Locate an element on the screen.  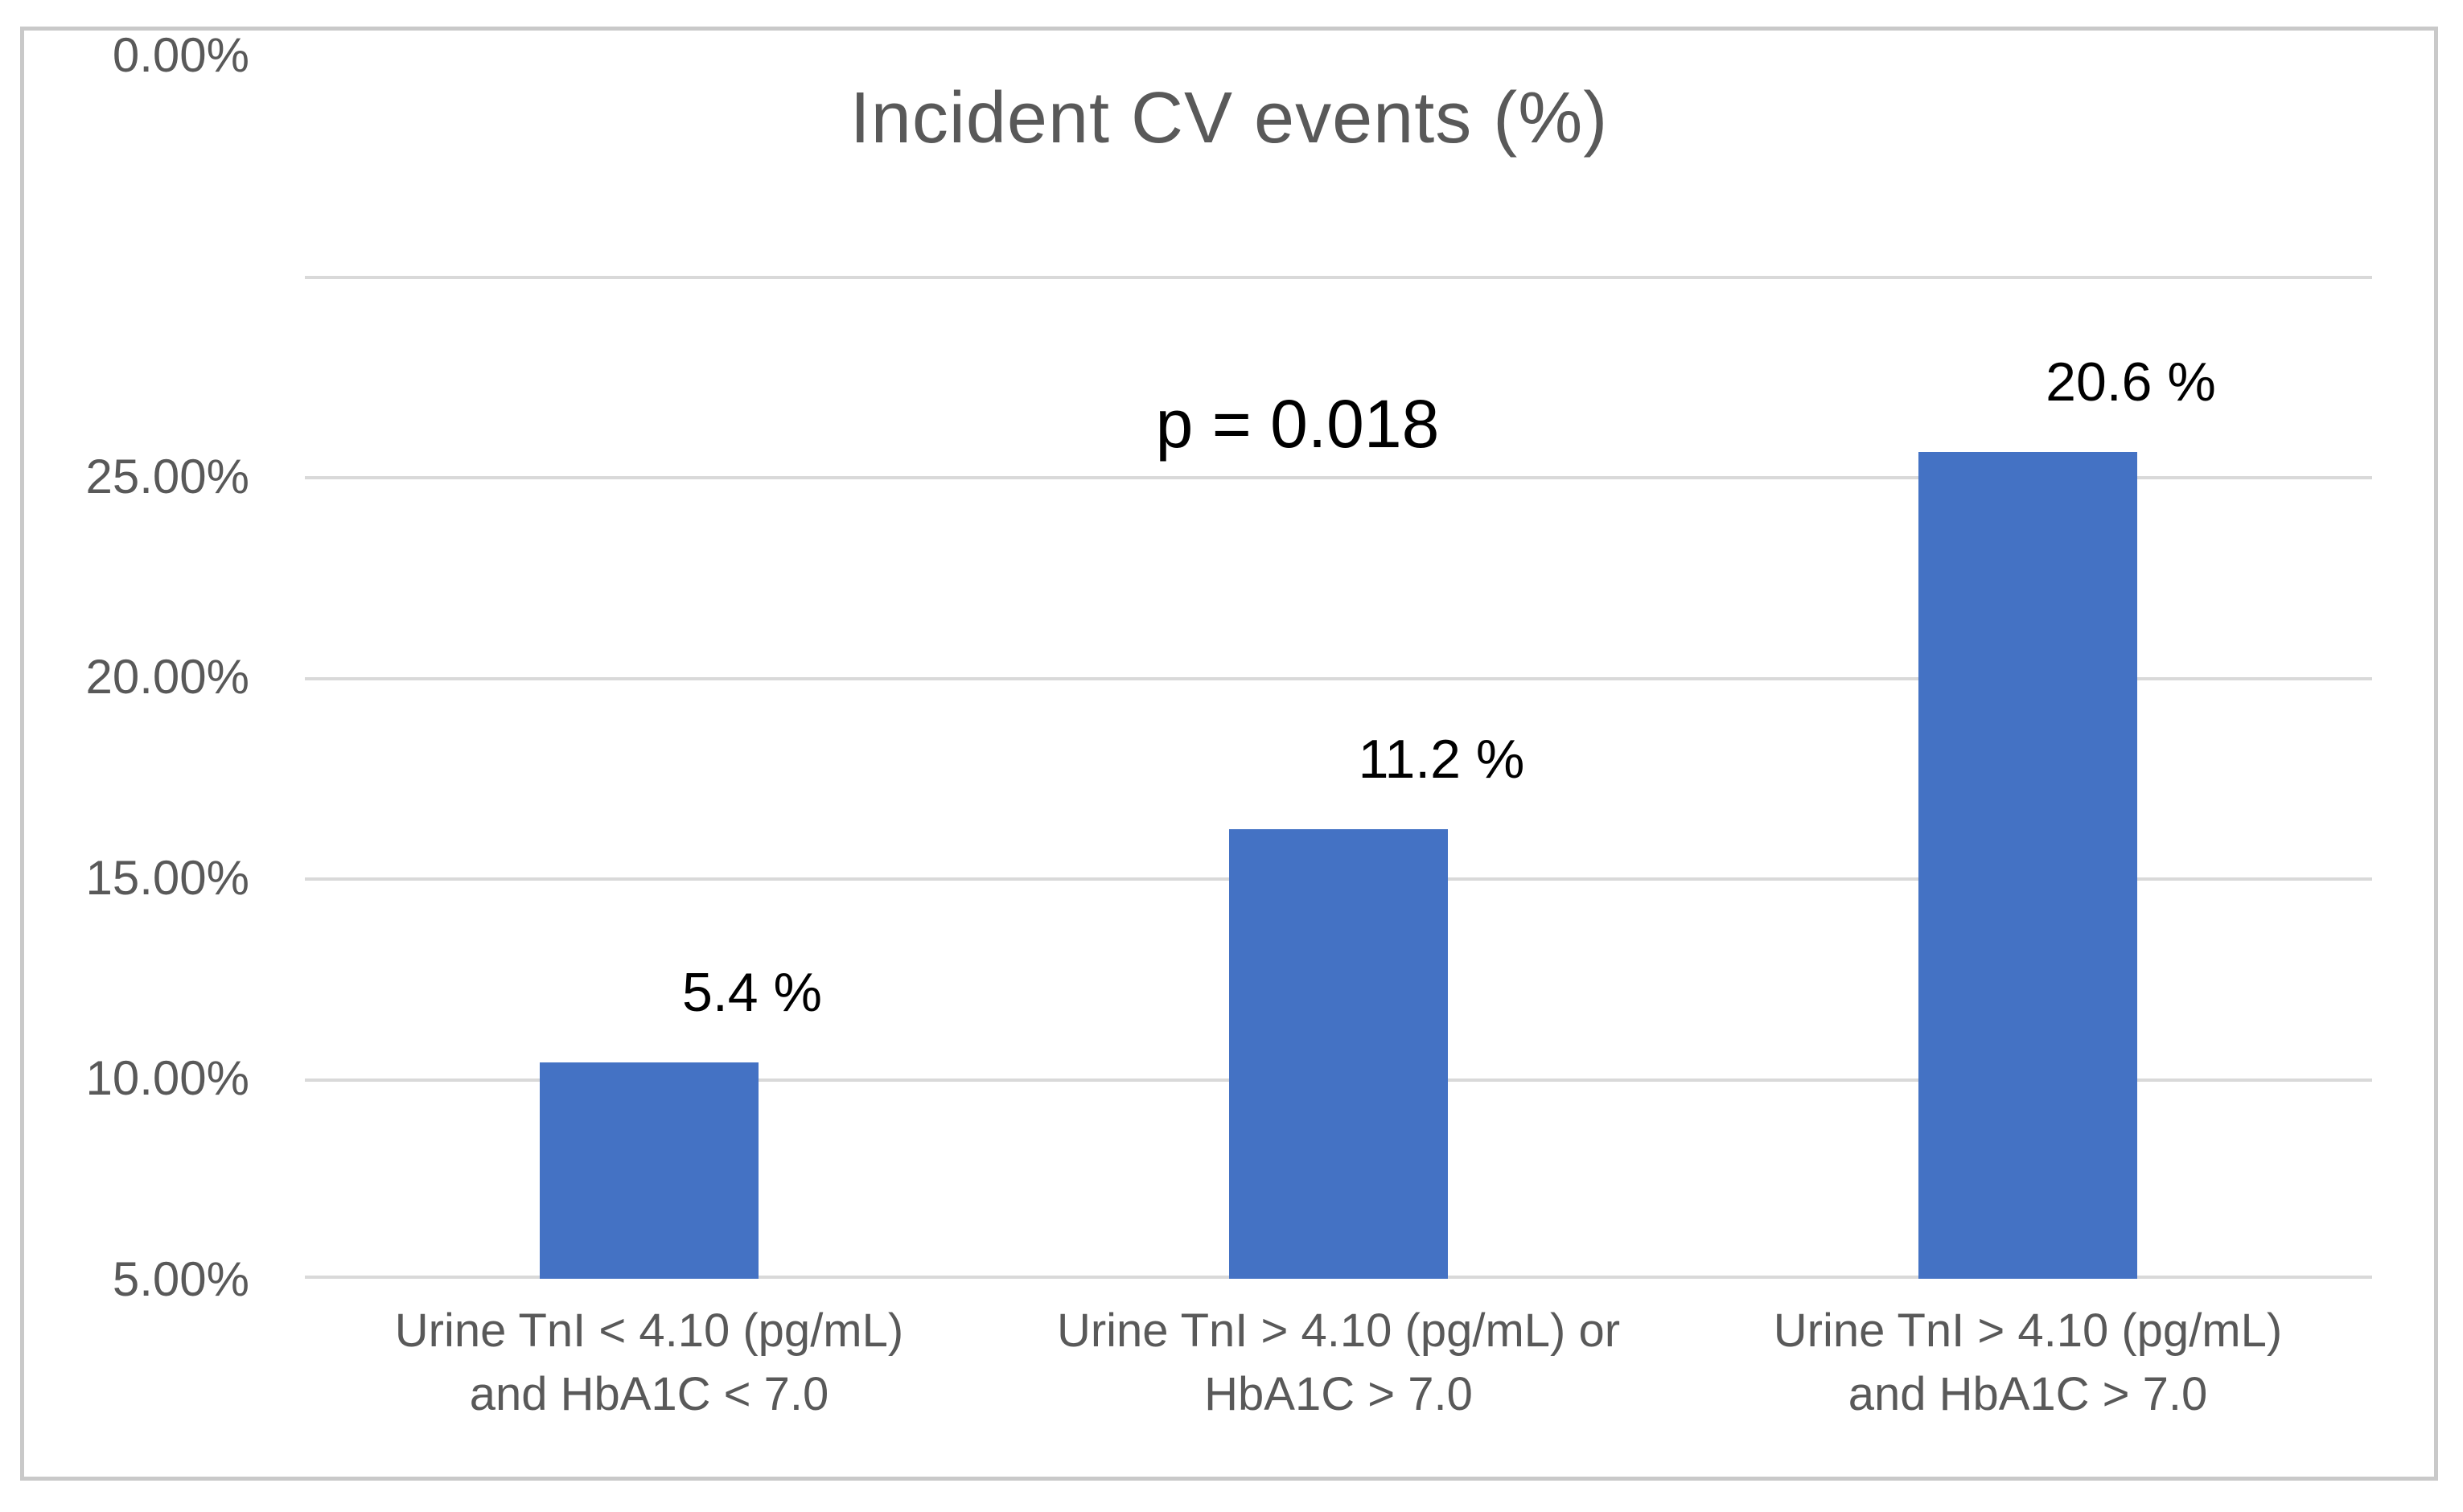
gridline-20pct is located at coordinates (1338, 478).